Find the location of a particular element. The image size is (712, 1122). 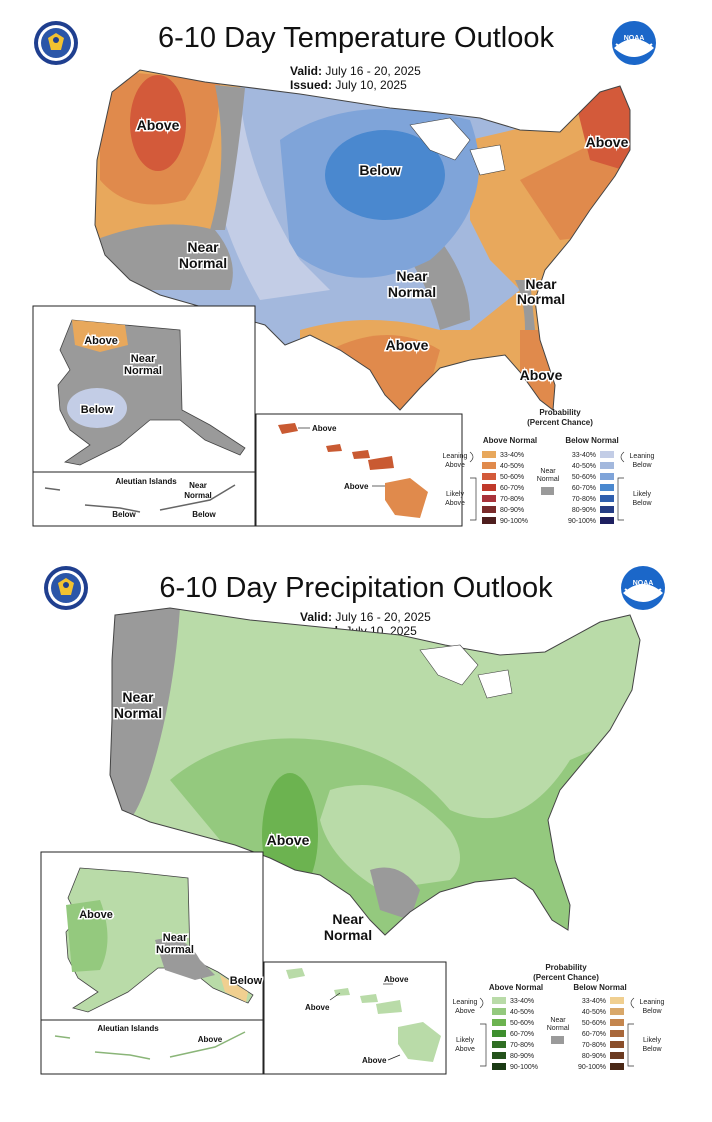

ak-label-above: Above is located at coordinates (101, 341).